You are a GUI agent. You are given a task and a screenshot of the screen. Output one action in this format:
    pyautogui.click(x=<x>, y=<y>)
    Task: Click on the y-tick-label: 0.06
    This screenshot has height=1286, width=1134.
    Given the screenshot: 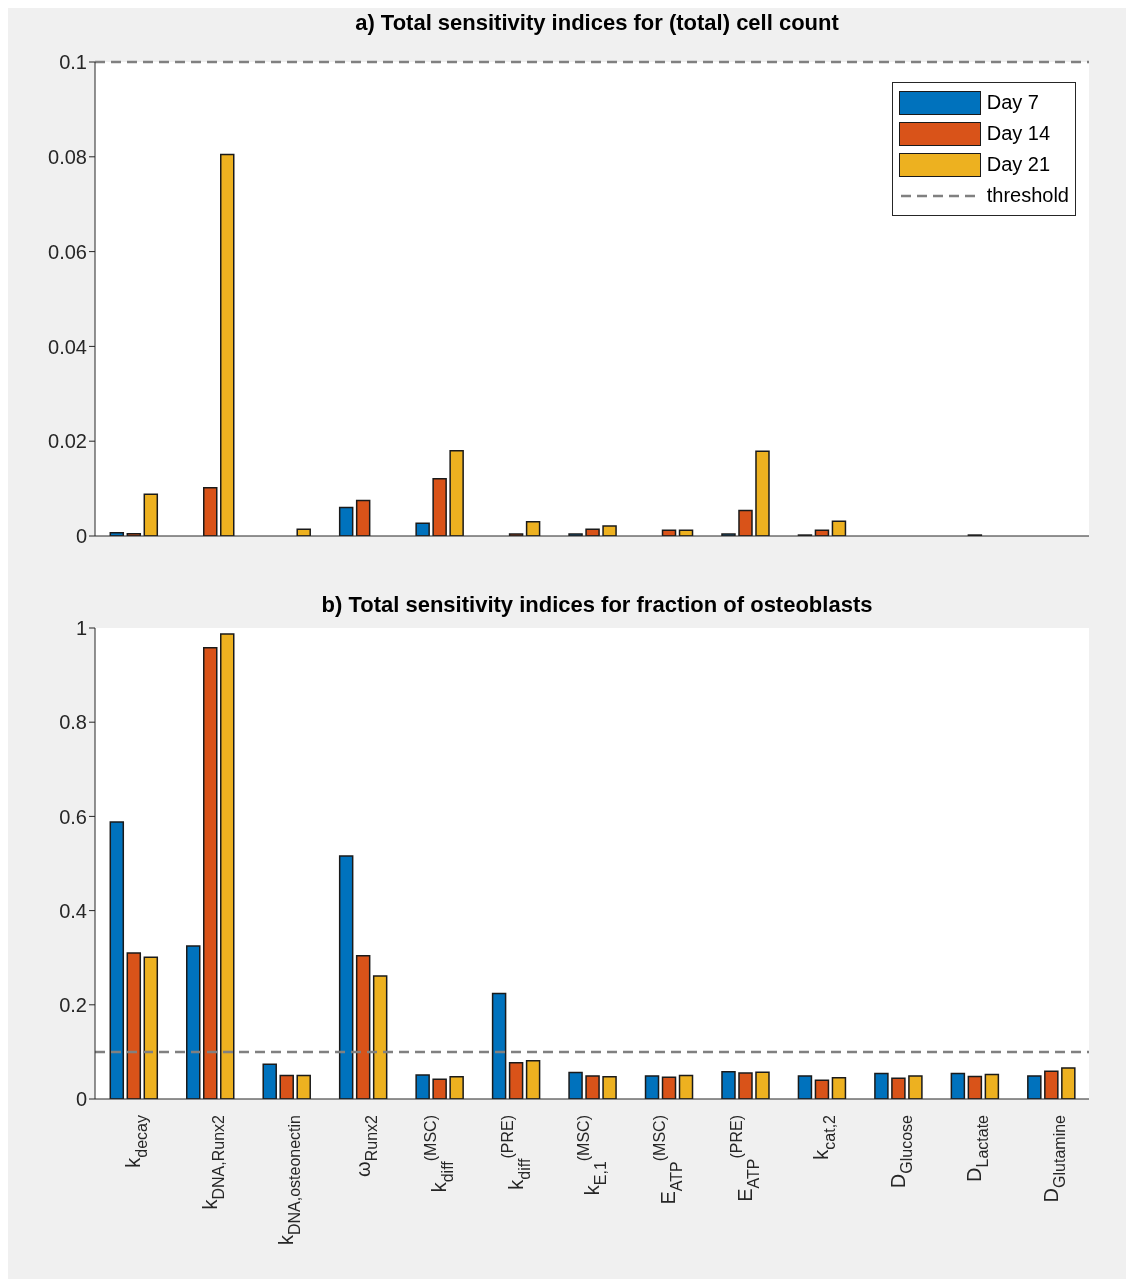 What is the action you would take?
    pyautogui.click(x=67, y=251)
    